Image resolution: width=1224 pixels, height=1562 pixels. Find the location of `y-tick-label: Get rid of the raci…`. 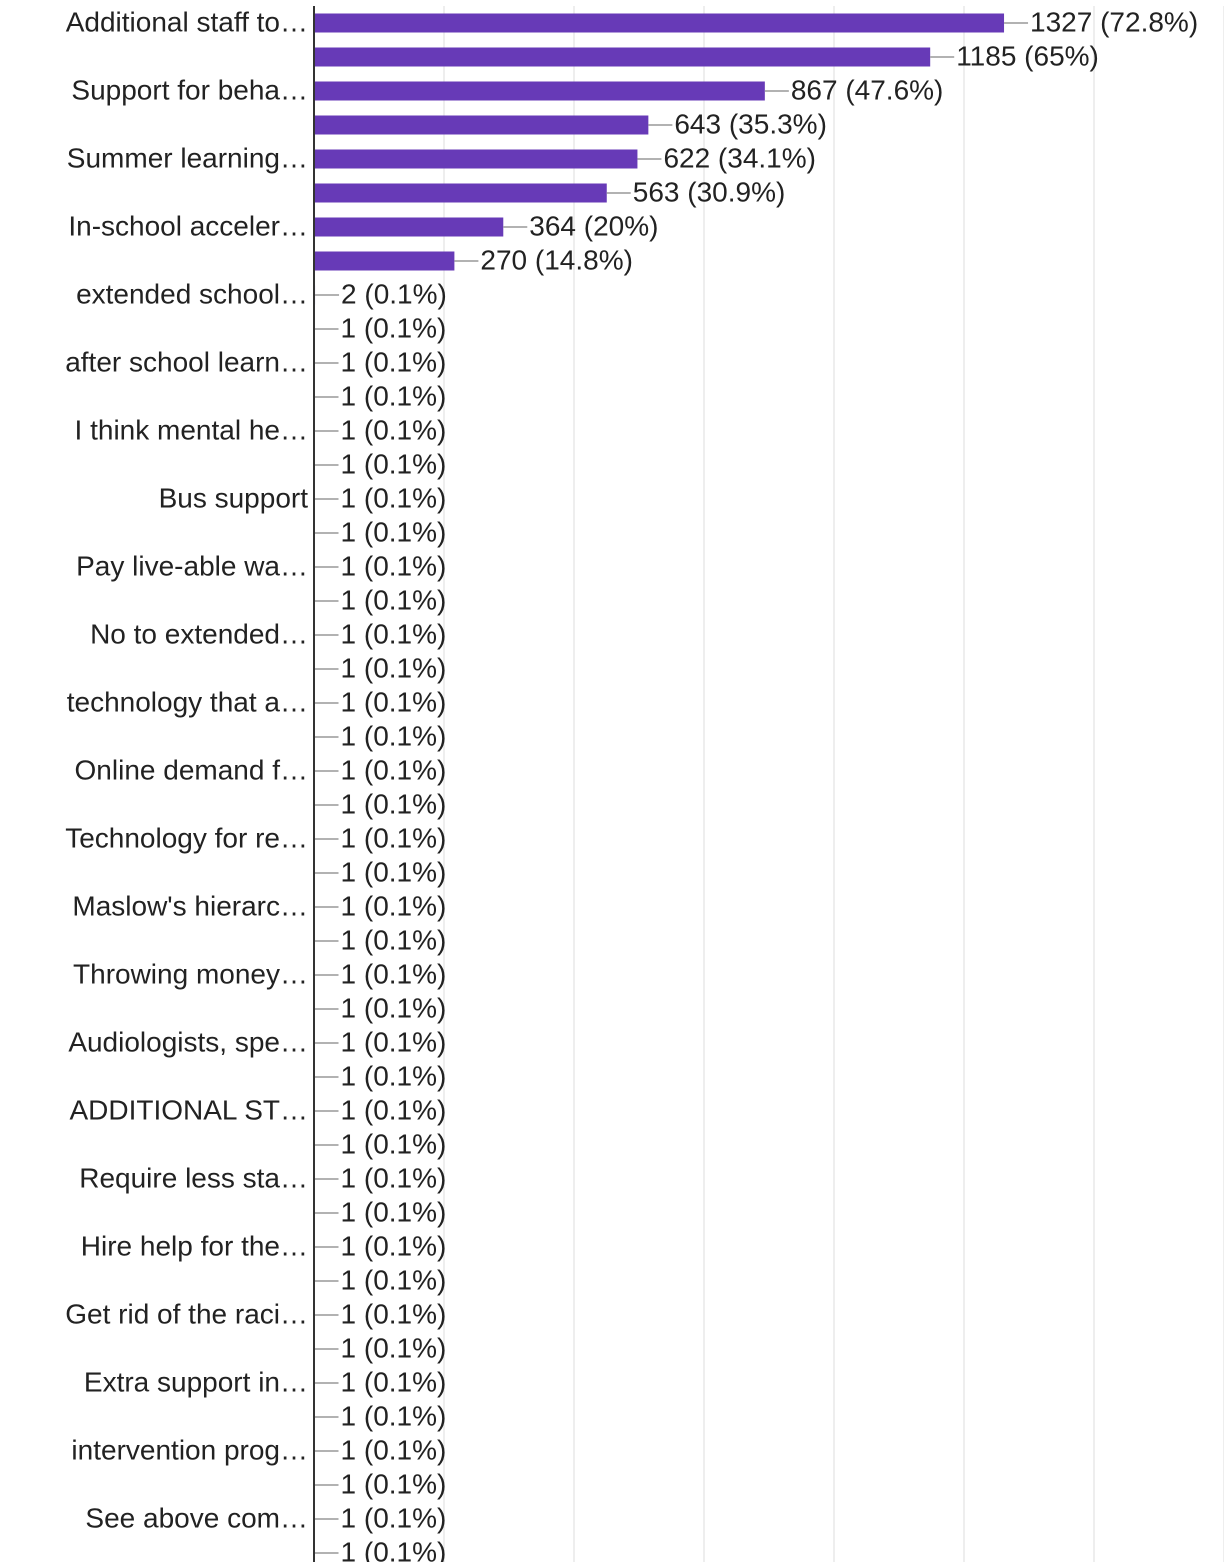

y-tick-label: Get rid of the raci… is located at coordinates (186, 1313).